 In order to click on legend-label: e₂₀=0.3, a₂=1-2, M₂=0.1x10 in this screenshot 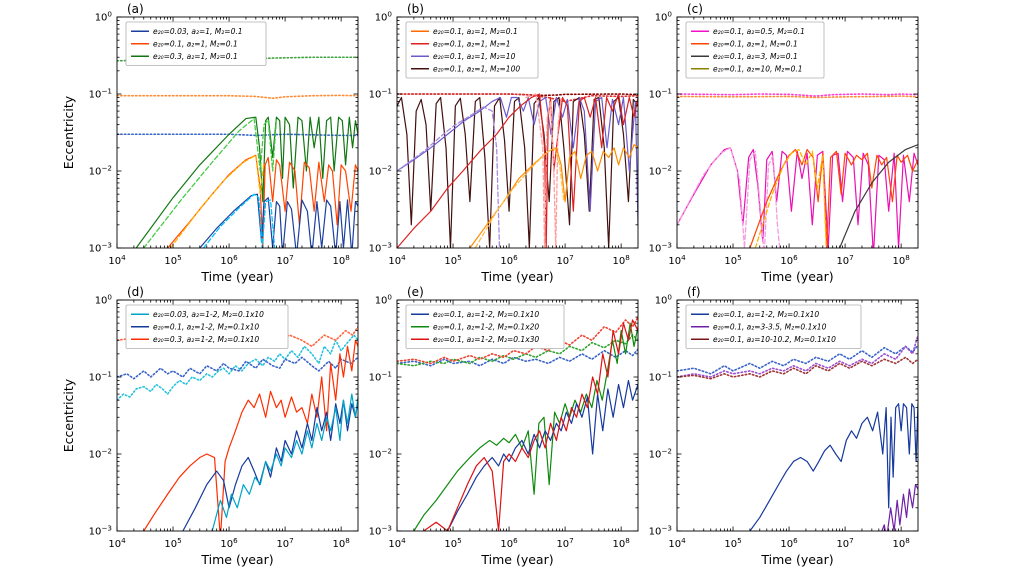, I will do `click(206, 339)`.